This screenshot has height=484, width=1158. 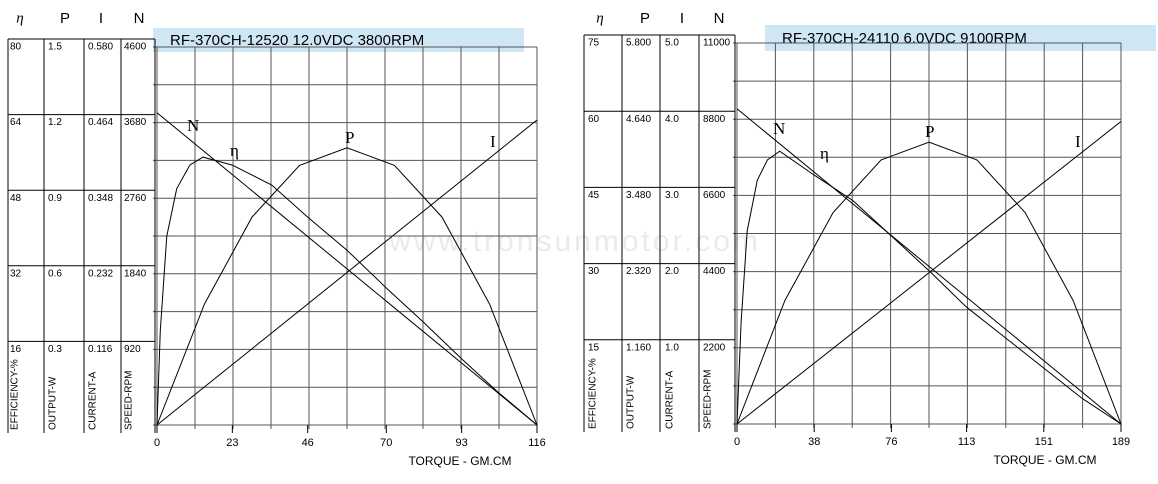 What do you see at coordinates (672, 271) in the screenshot?
I see `y-tick-label: 2.0` at bounding box center [672, 271].